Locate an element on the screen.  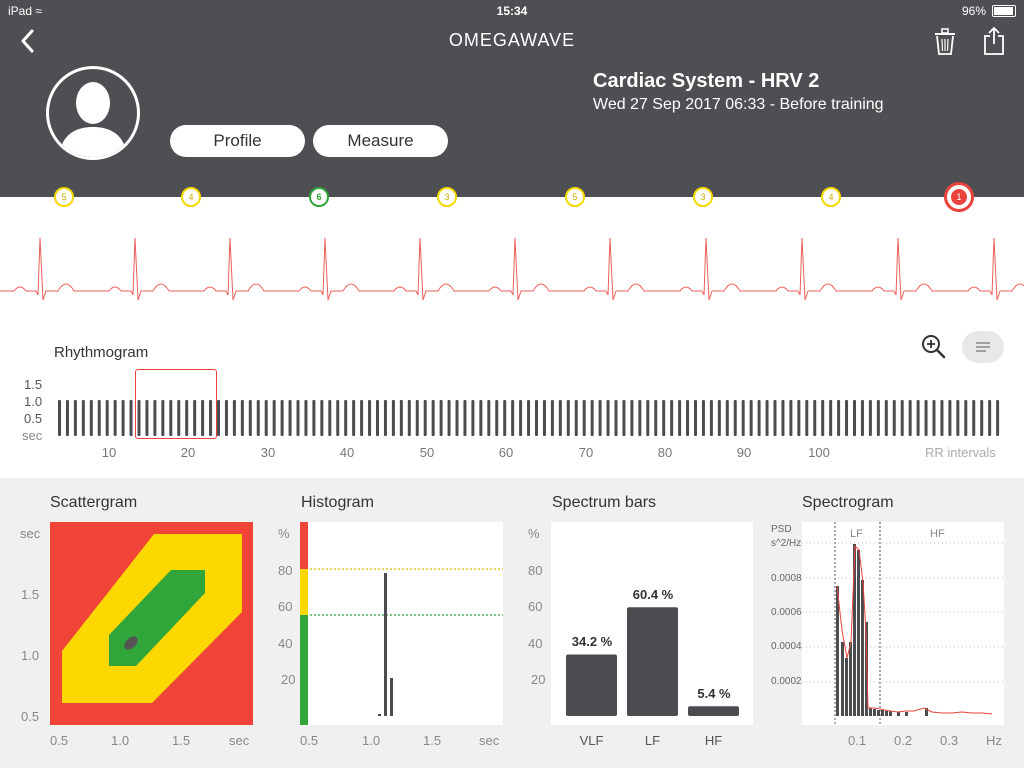
measurement-marker-2: 4 is located at coordinates (191, 197).